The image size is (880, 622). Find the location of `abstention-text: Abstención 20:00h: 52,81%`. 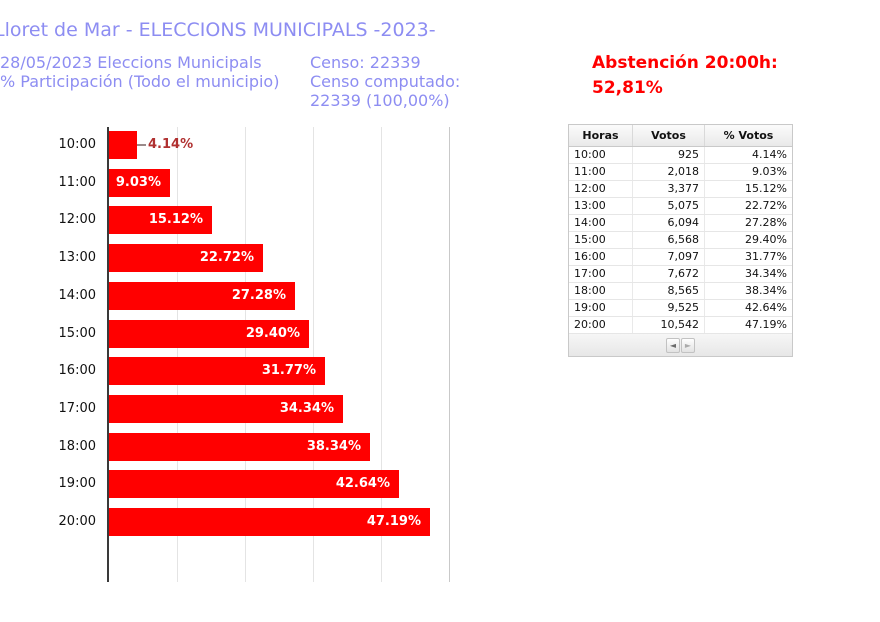

abstention-text: Abstención 20:00h: 52,81% is located at coordinates (685, 75).